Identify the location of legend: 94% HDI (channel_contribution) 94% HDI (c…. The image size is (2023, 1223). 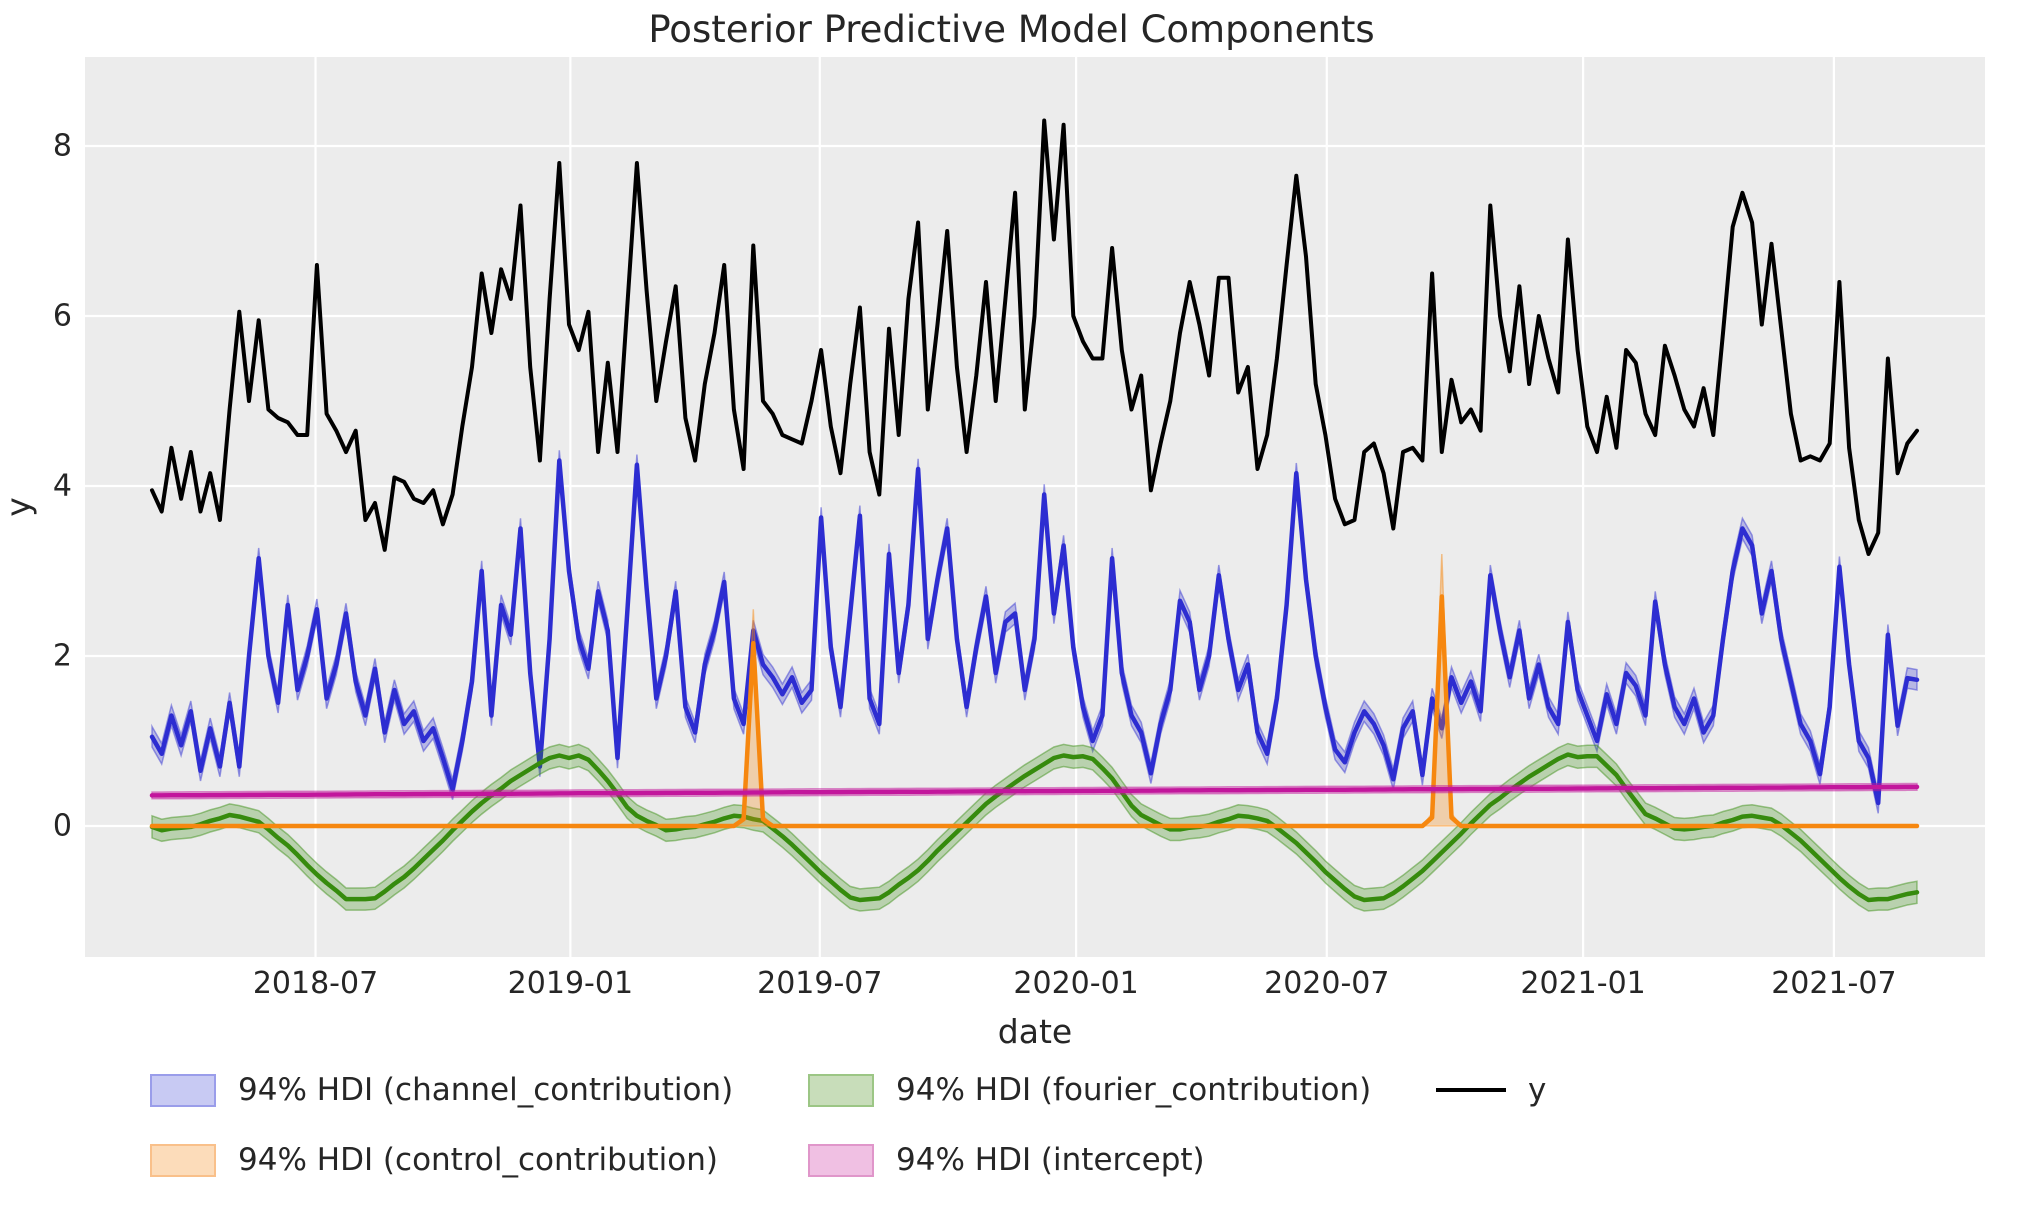
(848, 1125).